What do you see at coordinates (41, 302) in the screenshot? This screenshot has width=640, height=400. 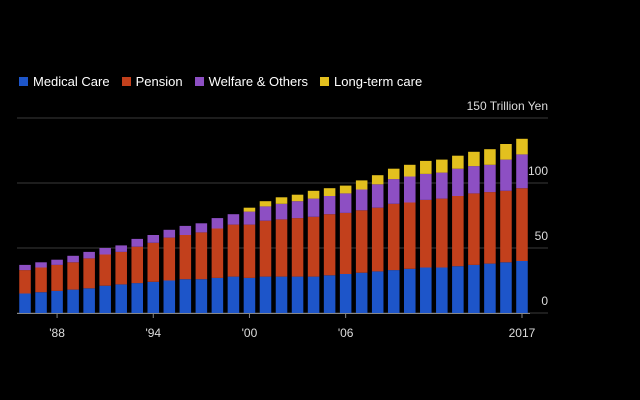 I see `bar-1987-medical-care` at bounding box center [41, 302].